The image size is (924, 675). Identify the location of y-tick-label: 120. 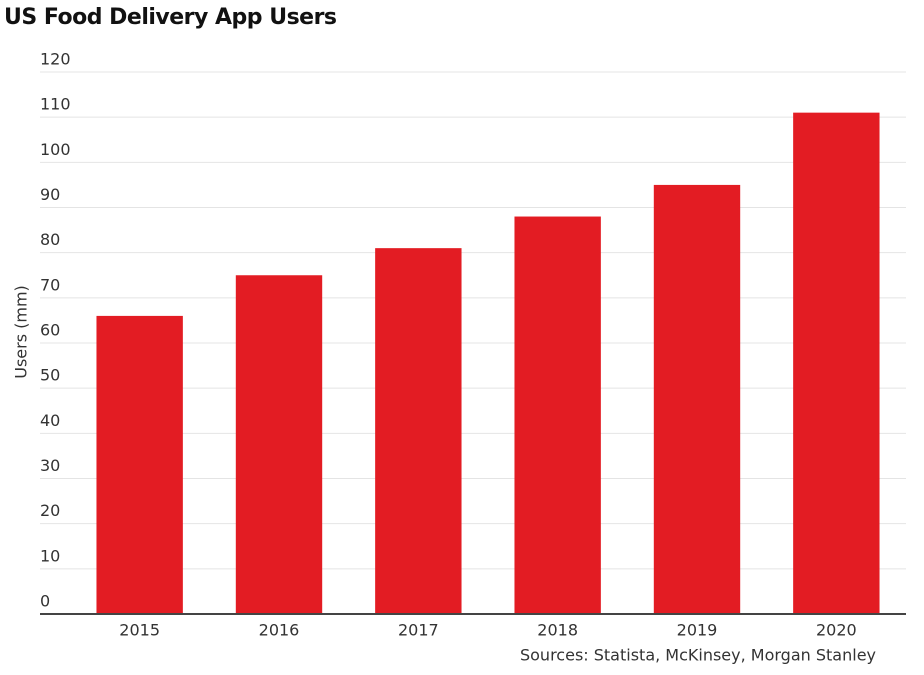
(55, 59).